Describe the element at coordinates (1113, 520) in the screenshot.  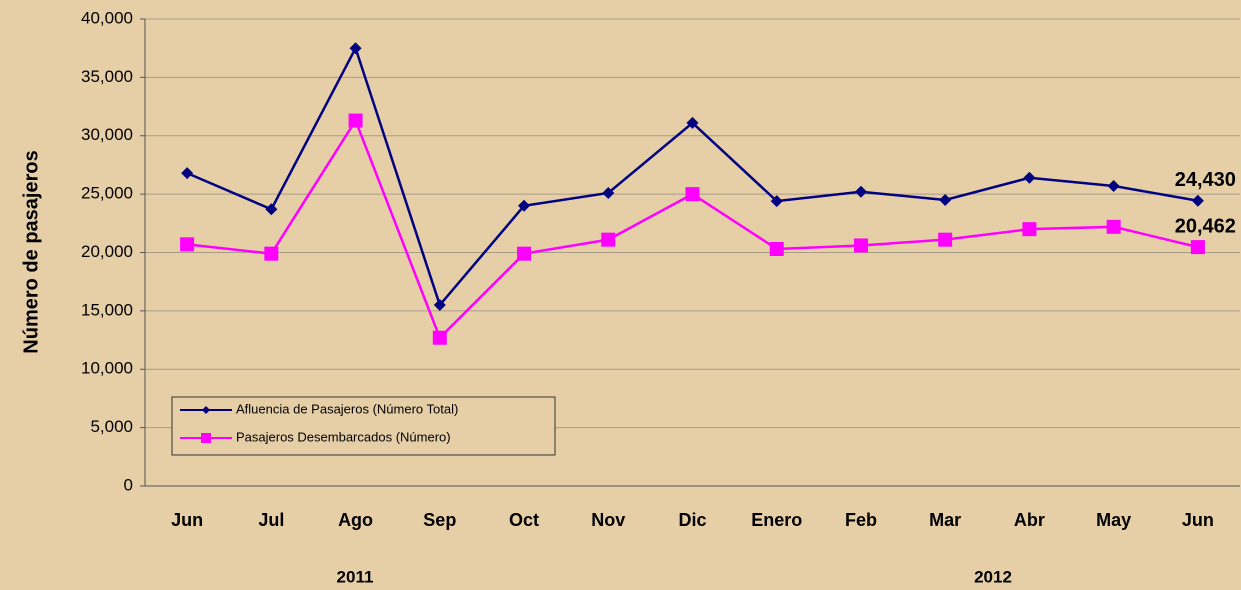
I see `x-tick-label: May` at that location.